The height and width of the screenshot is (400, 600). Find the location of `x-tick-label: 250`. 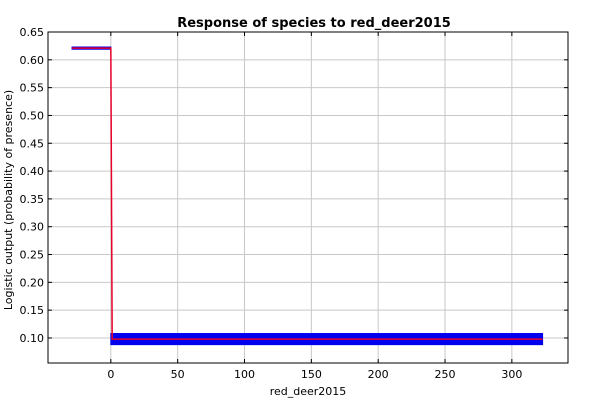

x-tick-label: 250 is located at coordinates (445, 374).